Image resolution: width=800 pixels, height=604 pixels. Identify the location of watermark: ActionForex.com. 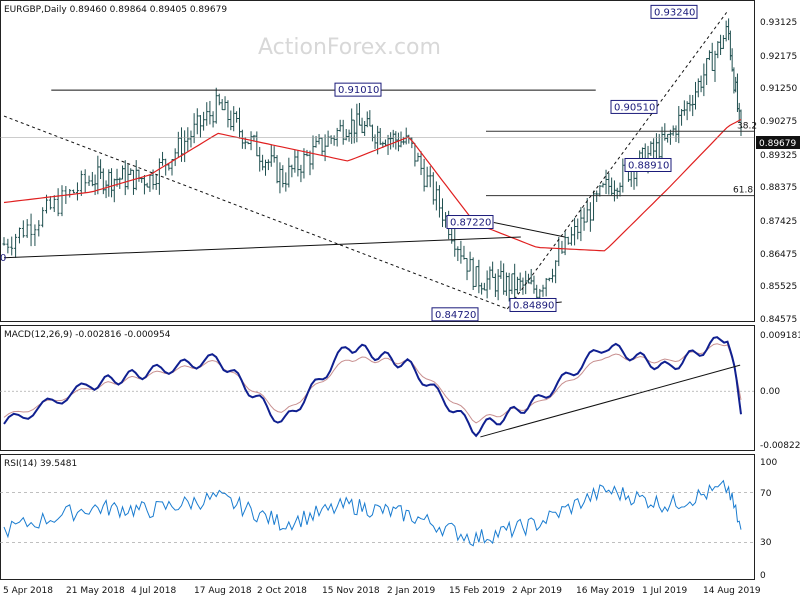
(349, 47).